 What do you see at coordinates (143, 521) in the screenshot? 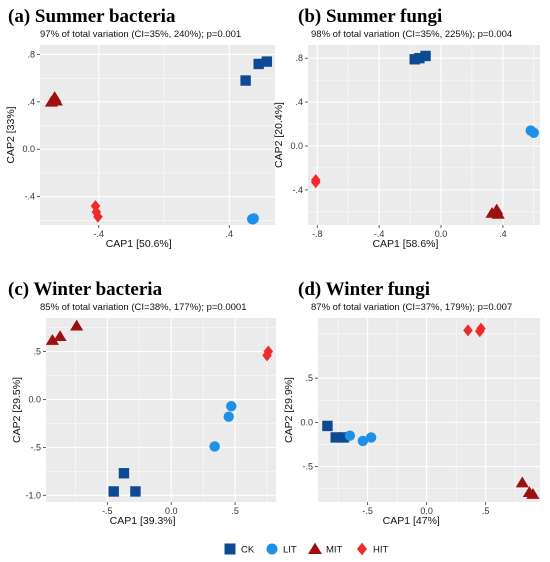
I see `x-axis-label: CAP1 [39.3%]` at bounding box center [143, 521].